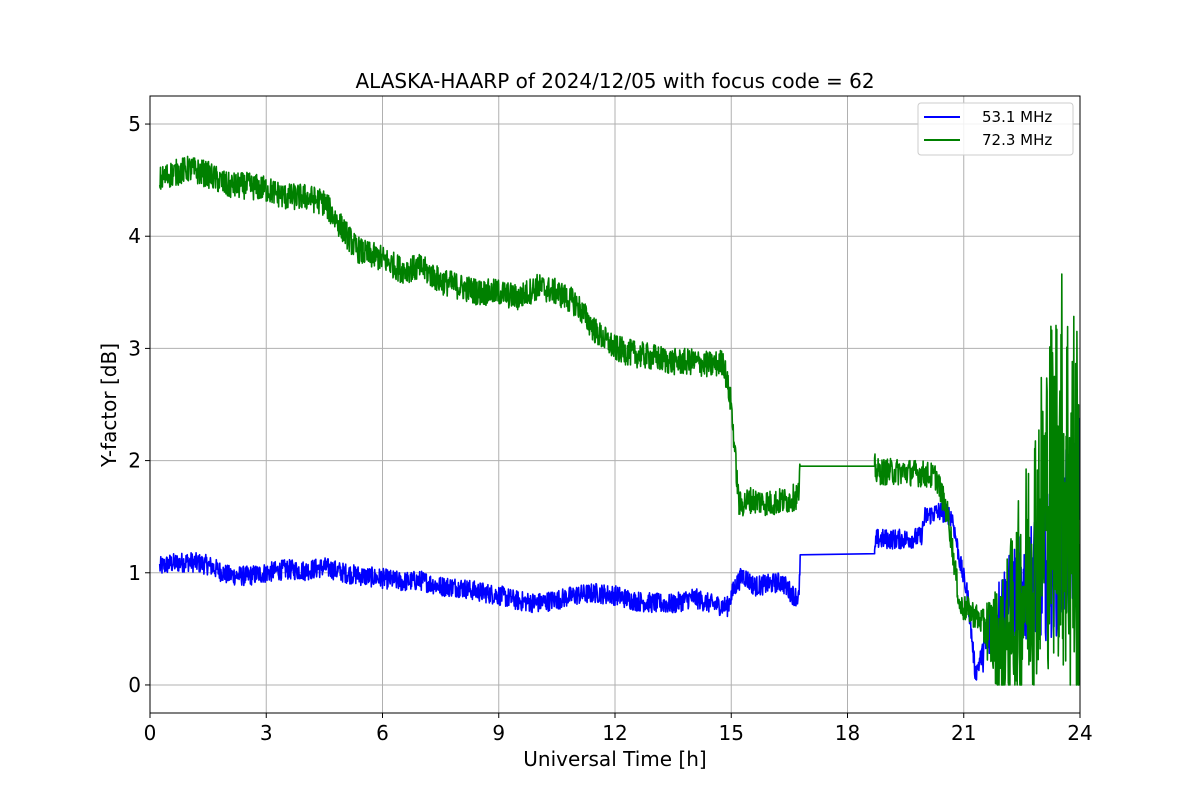  Describe the element at coordinates (150, 733) in the screenshot. I see `x-tick-label: 0` at that location.